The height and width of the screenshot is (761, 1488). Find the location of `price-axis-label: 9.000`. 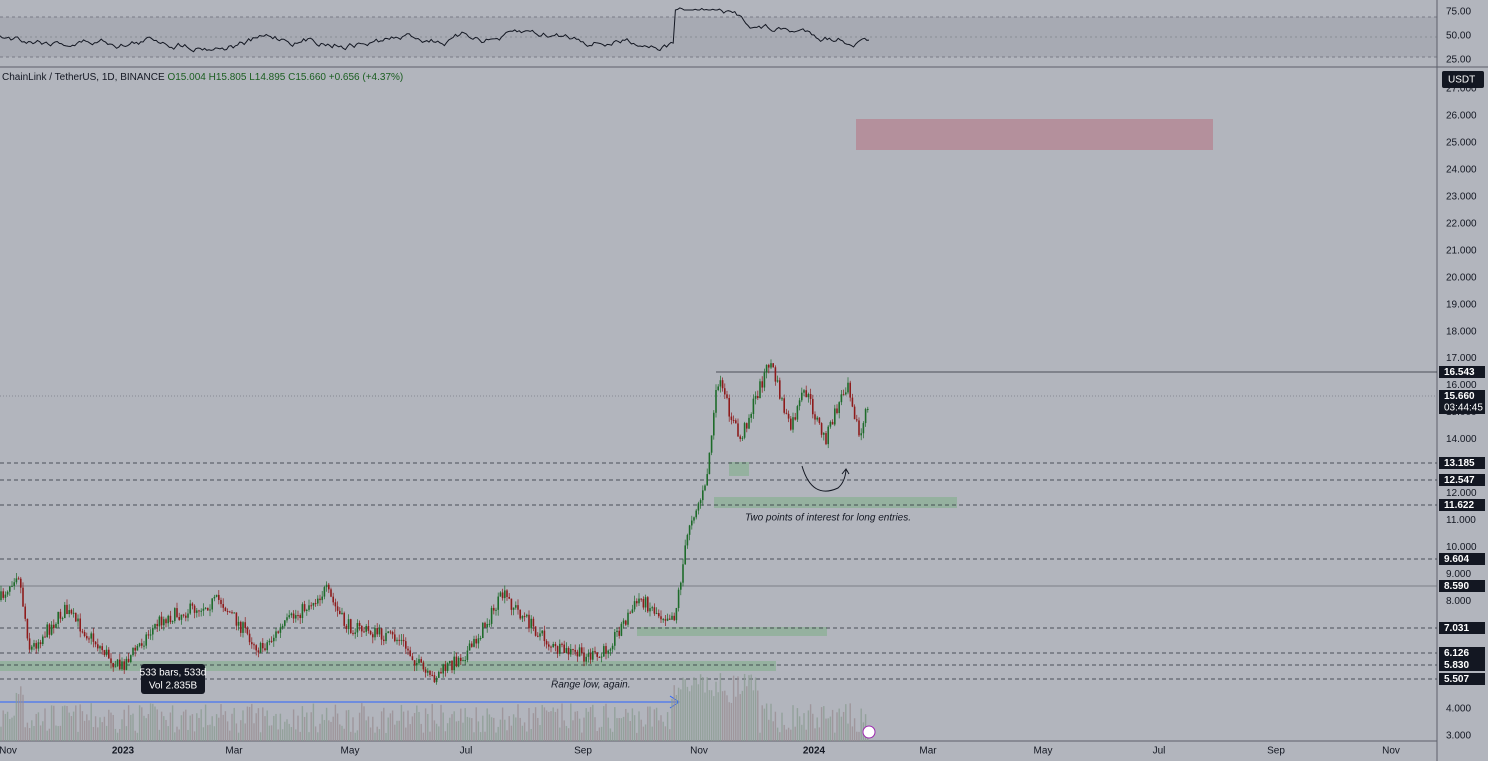

price-axis-label: 9.000 is located at coordinates (1458, 574).